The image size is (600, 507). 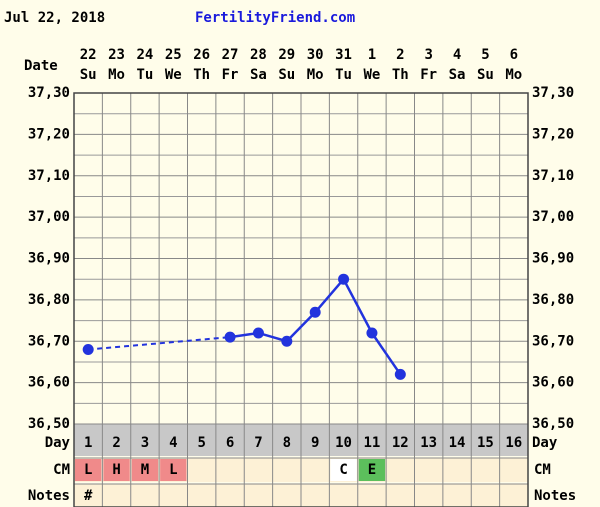 I want to click on cm-value: E, so click(x=372, y=470).